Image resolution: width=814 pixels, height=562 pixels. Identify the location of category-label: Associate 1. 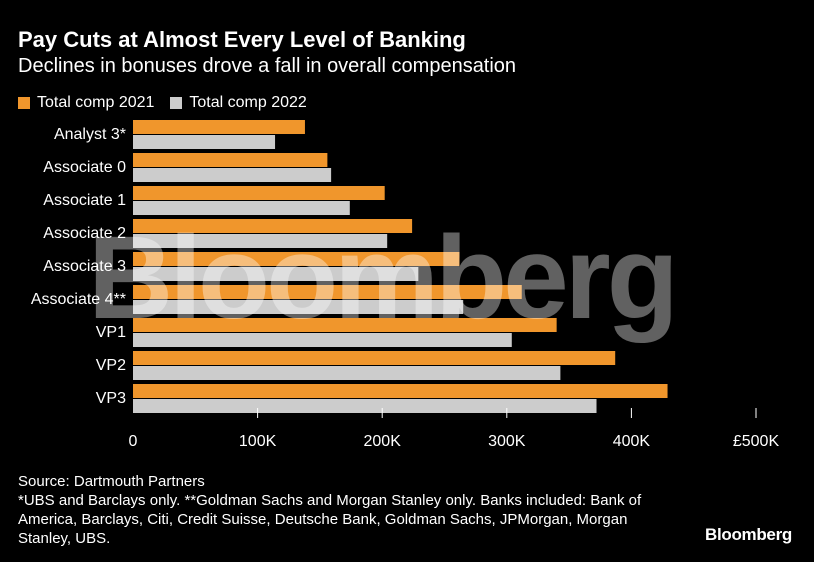
(84, 200).